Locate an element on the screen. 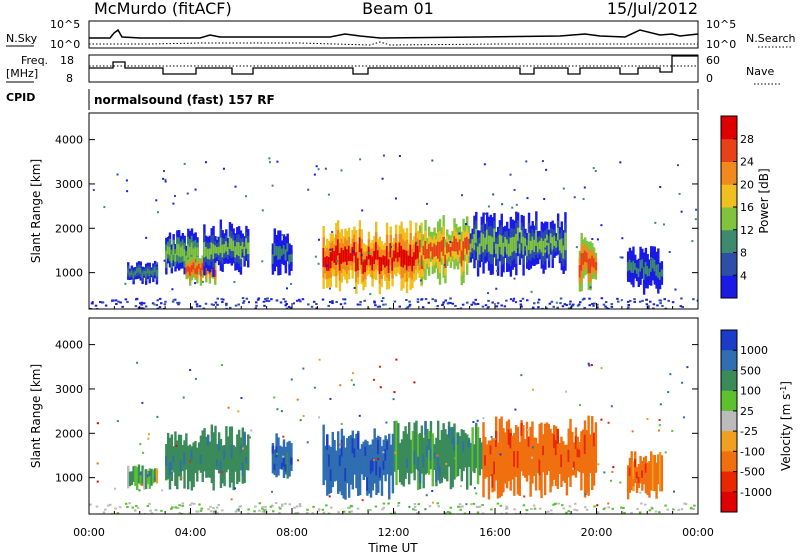 The width and height of the screenshot is (800, 554). nave-label: Nave is located at coordinates (760, 71).